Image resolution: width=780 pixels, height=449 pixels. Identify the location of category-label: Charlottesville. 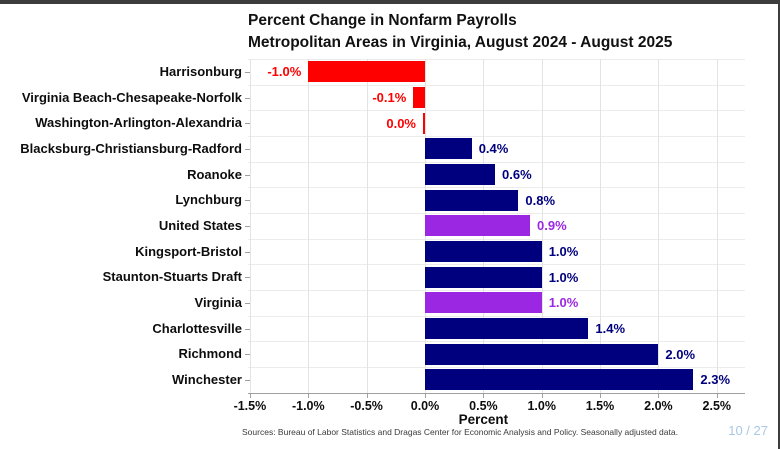
(197, 328).